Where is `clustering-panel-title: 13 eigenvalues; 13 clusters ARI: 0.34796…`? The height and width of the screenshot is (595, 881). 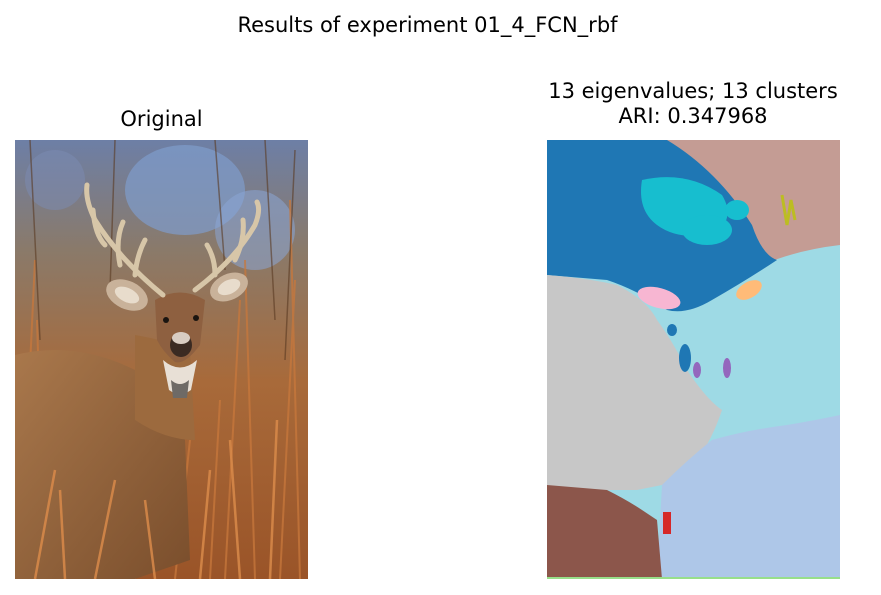 clustering-panel-title: 13 eigenvalues; 13 clusters ARI: 0.34796… is located at coordinates (687, 104).